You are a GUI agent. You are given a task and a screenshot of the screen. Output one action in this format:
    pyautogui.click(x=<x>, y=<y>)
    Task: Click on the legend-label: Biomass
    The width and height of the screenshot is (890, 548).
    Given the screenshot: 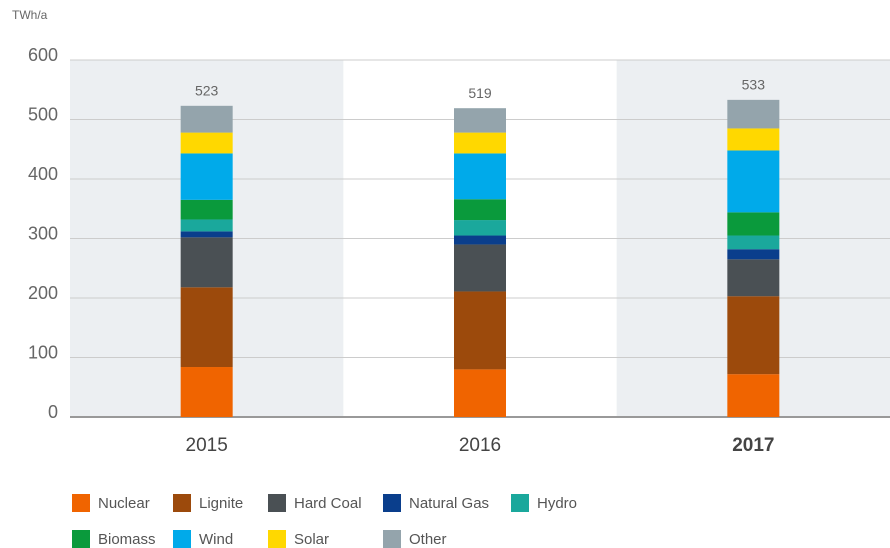 What is the action you would take?
    pyautogui.click(x=127, y=539)
    